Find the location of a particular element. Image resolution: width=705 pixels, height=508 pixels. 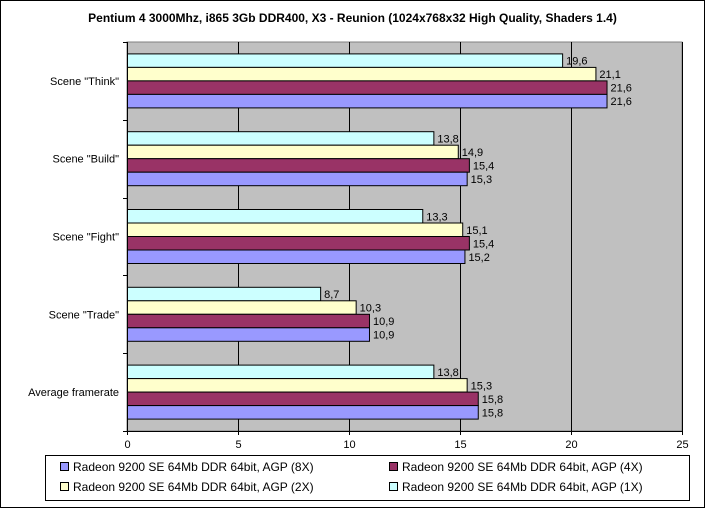

x-tick-label: 10 is located at coordinates (349, 445).